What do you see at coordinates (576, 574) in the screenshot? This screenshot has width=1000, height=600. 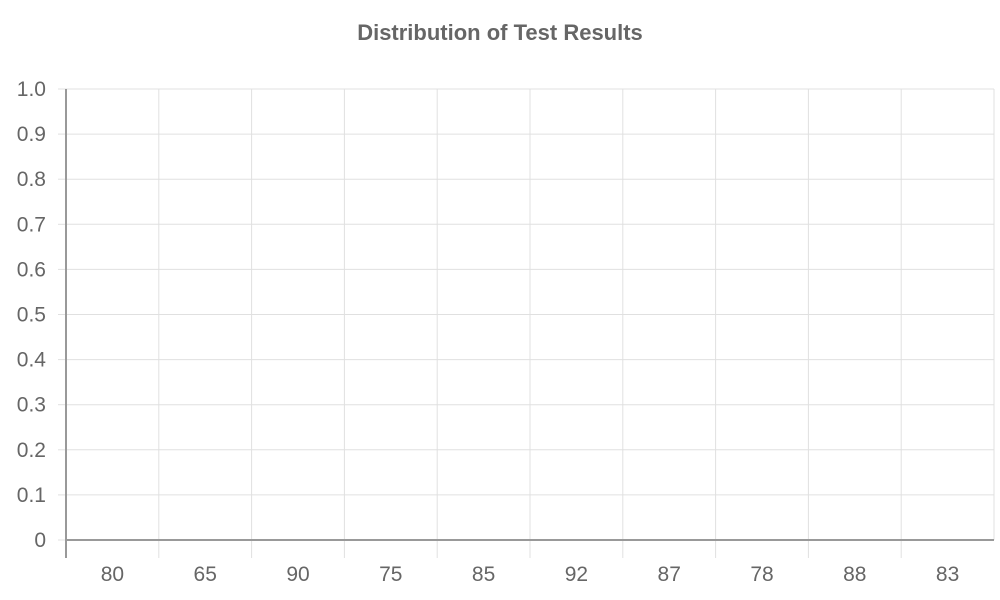 I see `x-tick-label: 92` at bounding box center [576, 574].